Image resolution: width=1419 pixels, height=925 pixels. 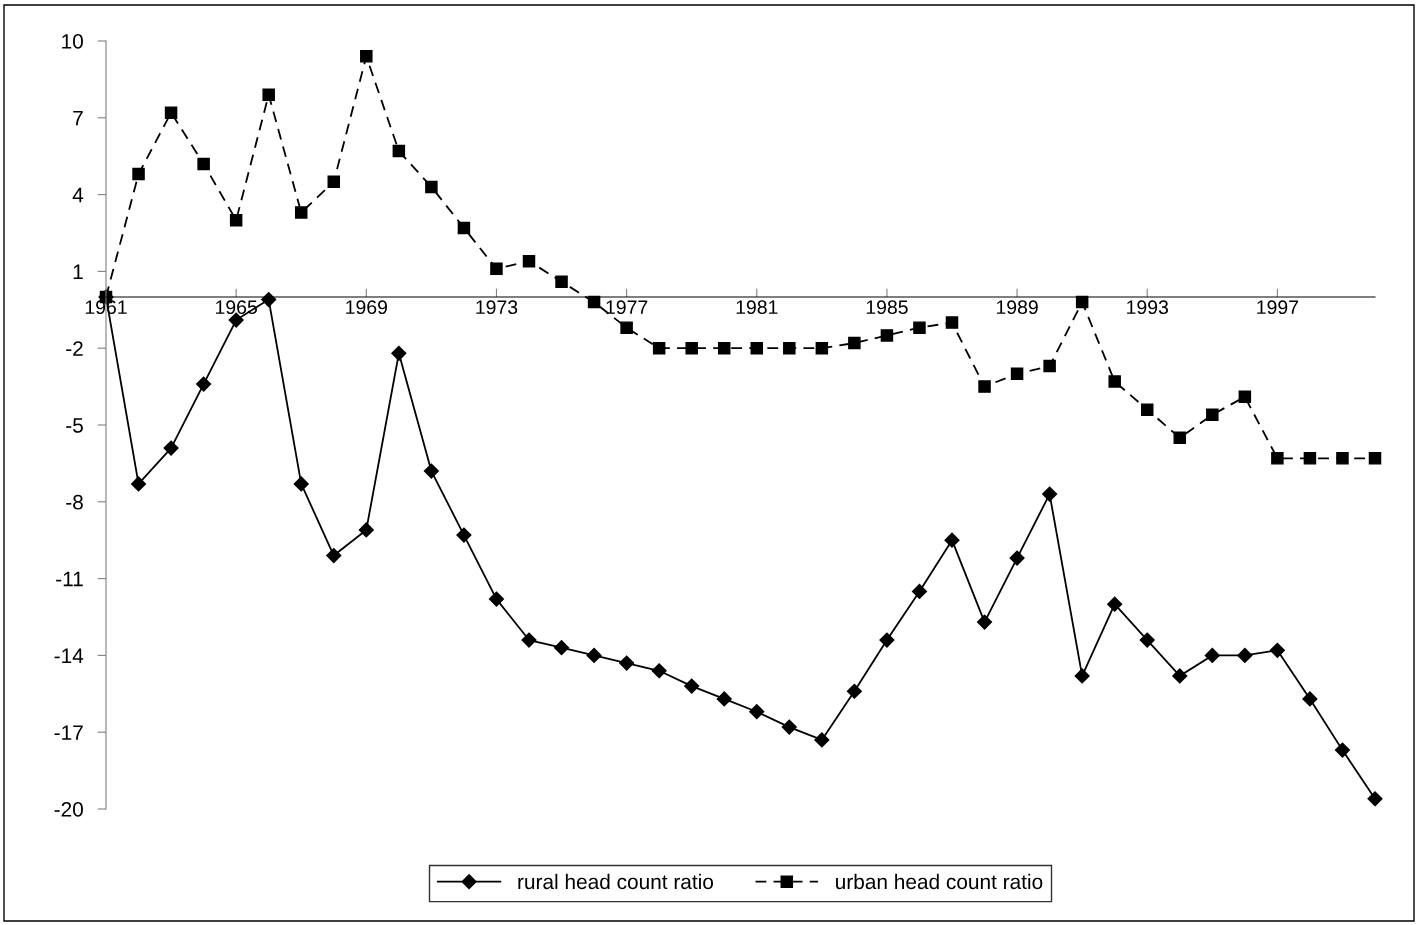 What do you see at coordinates (497, 307) in the screenshot?
I see `x-tick-label: 1973` at bounding box center [497, 307].